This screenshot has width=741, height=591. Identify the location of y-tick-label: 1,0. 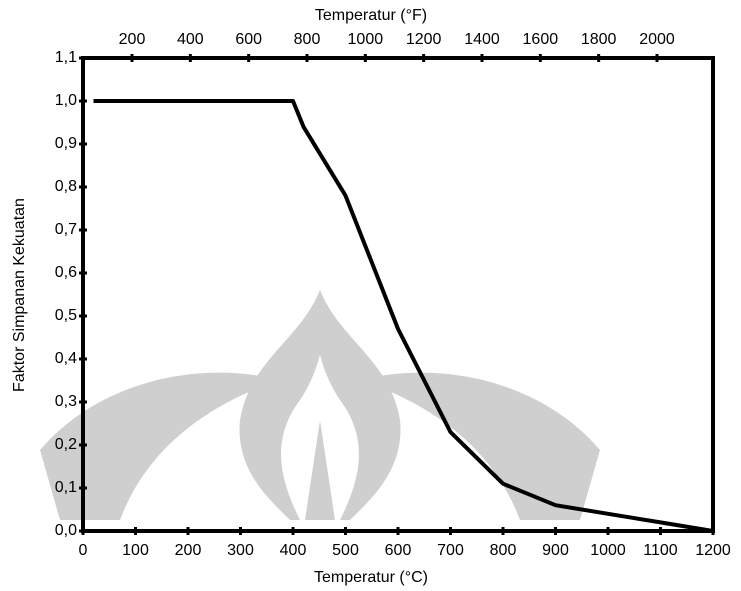
(66, 100).